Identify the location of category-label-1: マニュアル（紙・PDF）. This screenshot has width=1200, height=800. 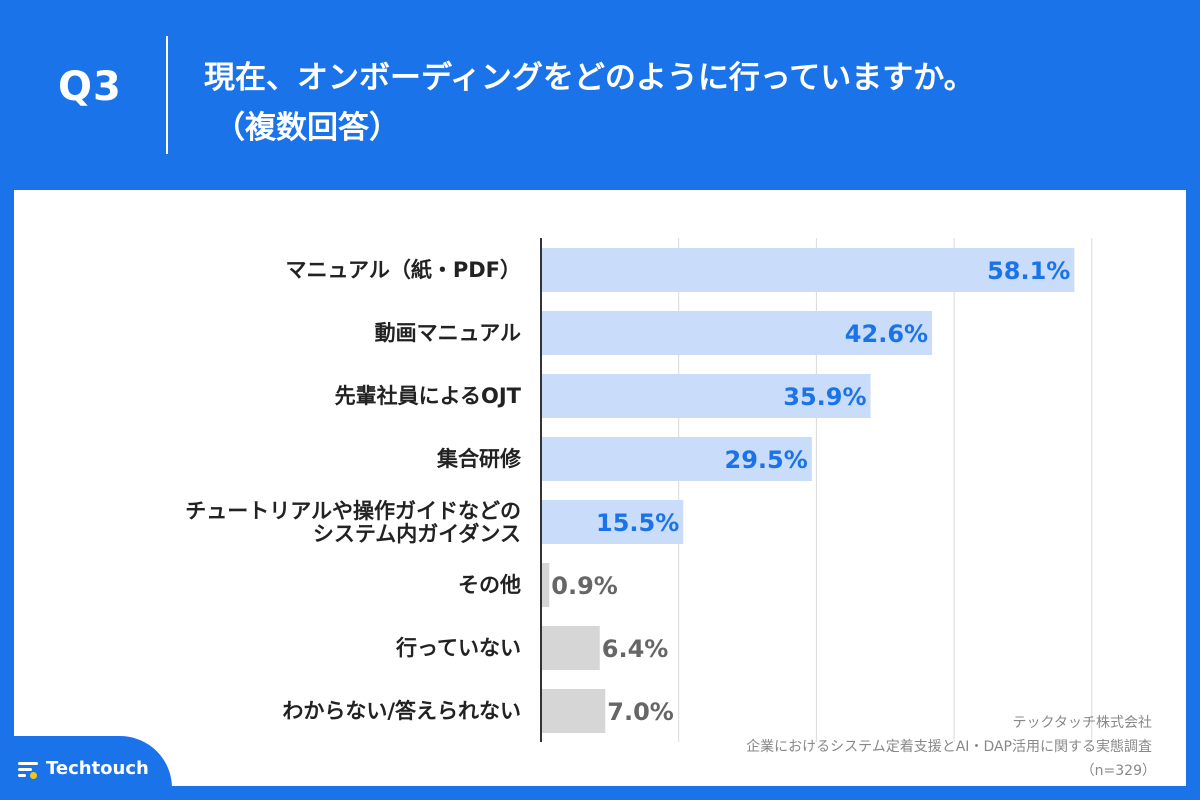
(403, 270).